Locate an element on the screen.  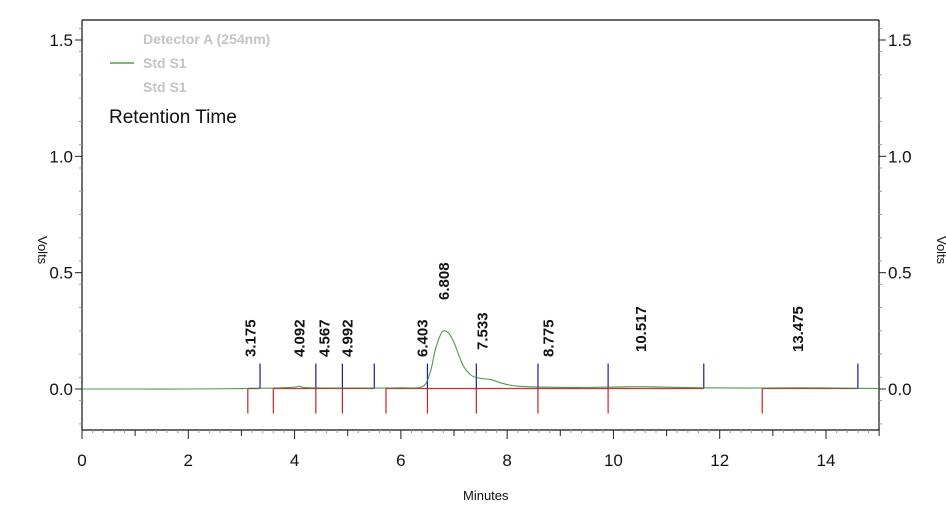
peak-rt-label: 7.533 is located at coordinates (482, 331).